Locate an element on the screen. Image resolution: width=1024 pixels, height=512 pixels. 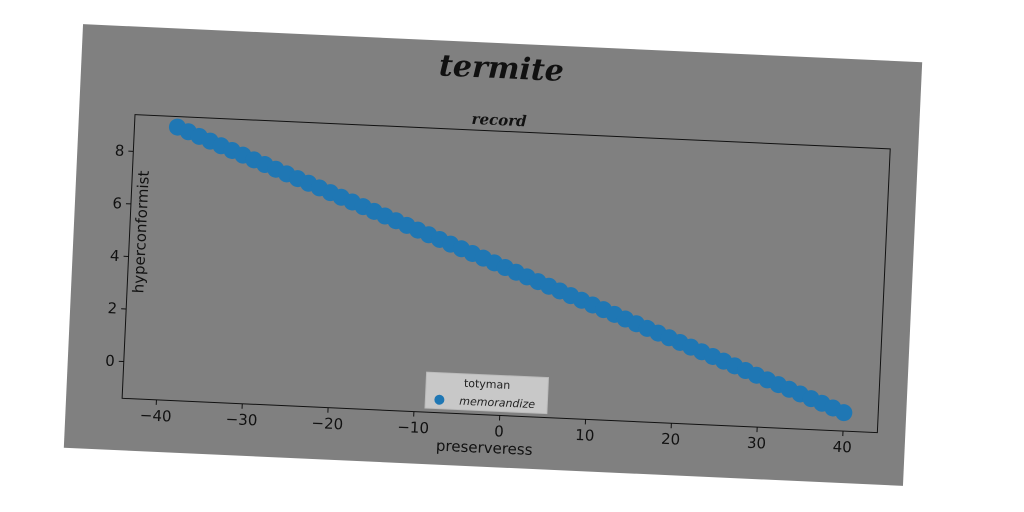
y-tick-label: 2 is located at coordinates (112, 308).